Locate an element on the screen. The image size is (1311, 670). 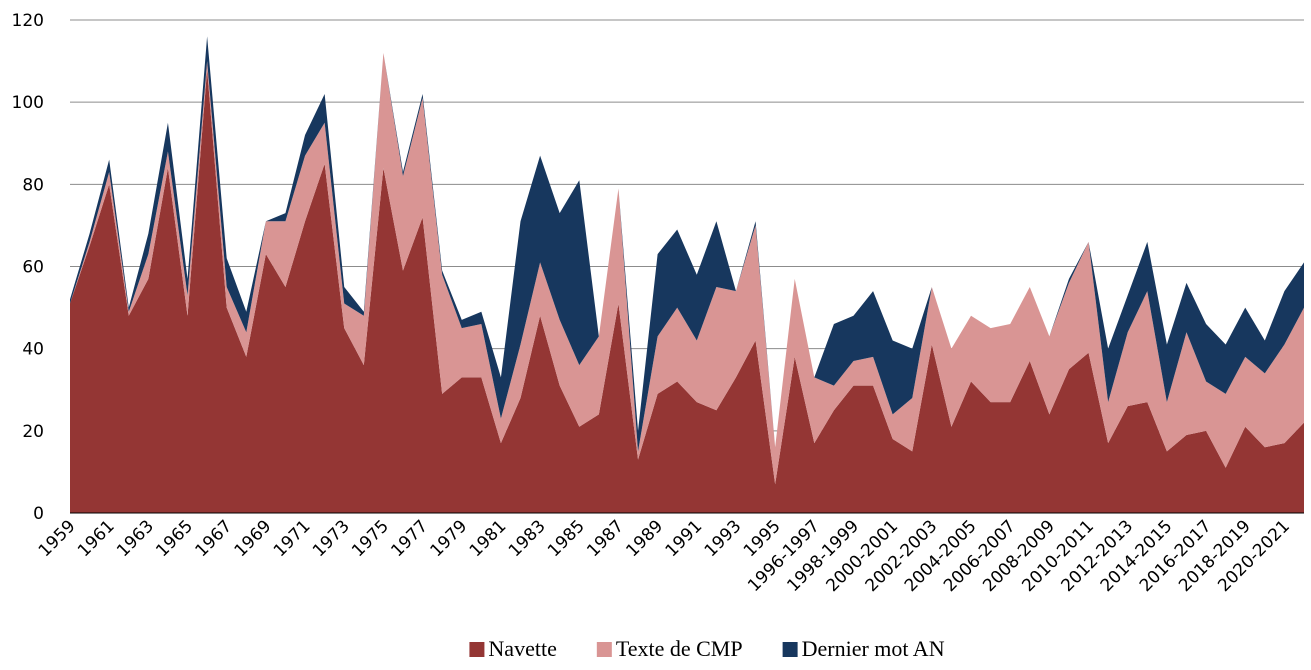
x-tick-label: 1977 is located at coordinates (409, 538).